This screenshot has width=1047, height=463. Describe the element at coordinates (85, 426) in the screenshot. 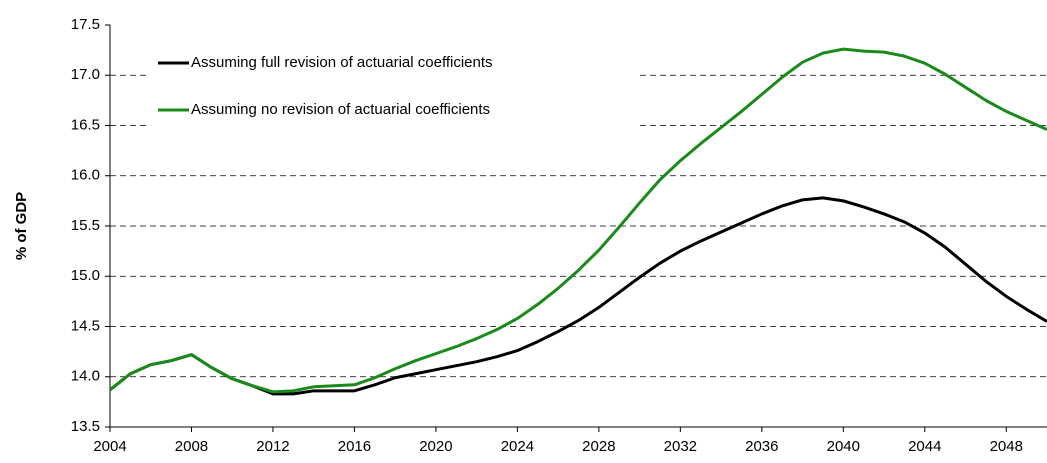

I see `y-tick-label: 13.5` at that location.